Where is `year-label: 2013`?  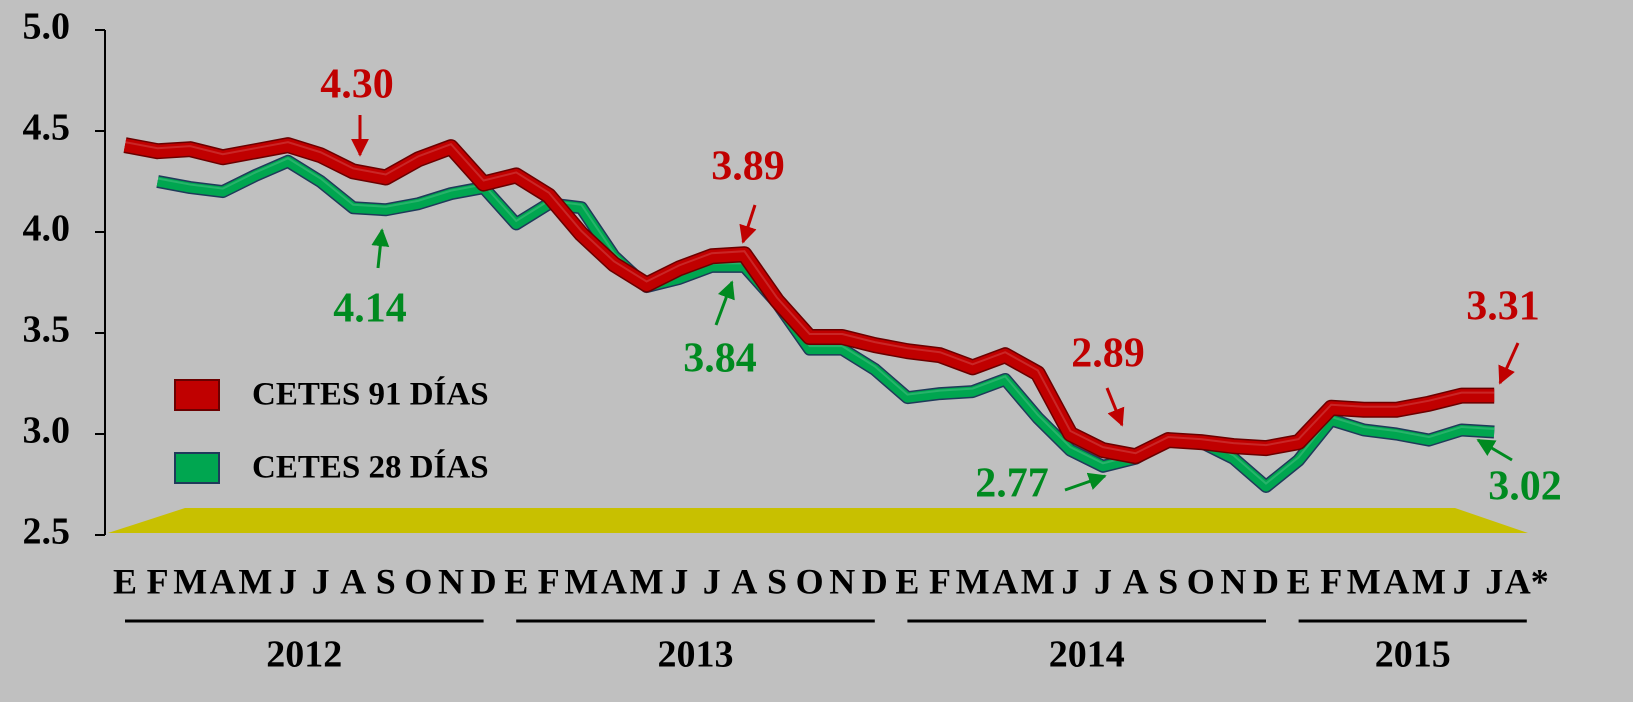 year-label: 2013 is located at coordinates (696, 655).